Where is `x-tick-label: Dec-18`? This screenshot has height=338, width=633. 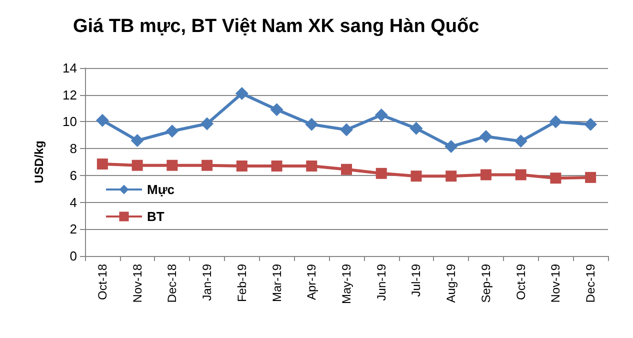
x-tick-label: Dec-18 is located at coordinates (172, 283).